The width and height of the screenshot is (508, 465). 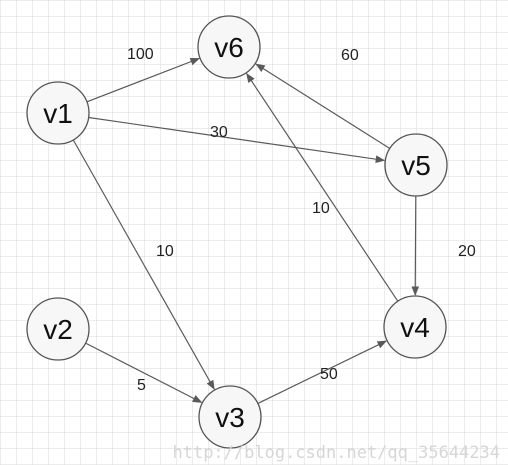 What do you see at coordinates (219, 132) in the screenshot?
I see `edge-weight-v1-v5: 30` at bounding box center [219, 132].